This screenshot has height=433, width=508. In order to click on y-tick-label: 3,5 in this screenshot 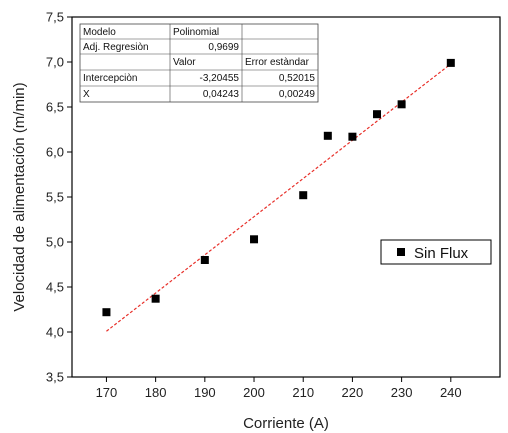, I will do `click(55, 377)`.